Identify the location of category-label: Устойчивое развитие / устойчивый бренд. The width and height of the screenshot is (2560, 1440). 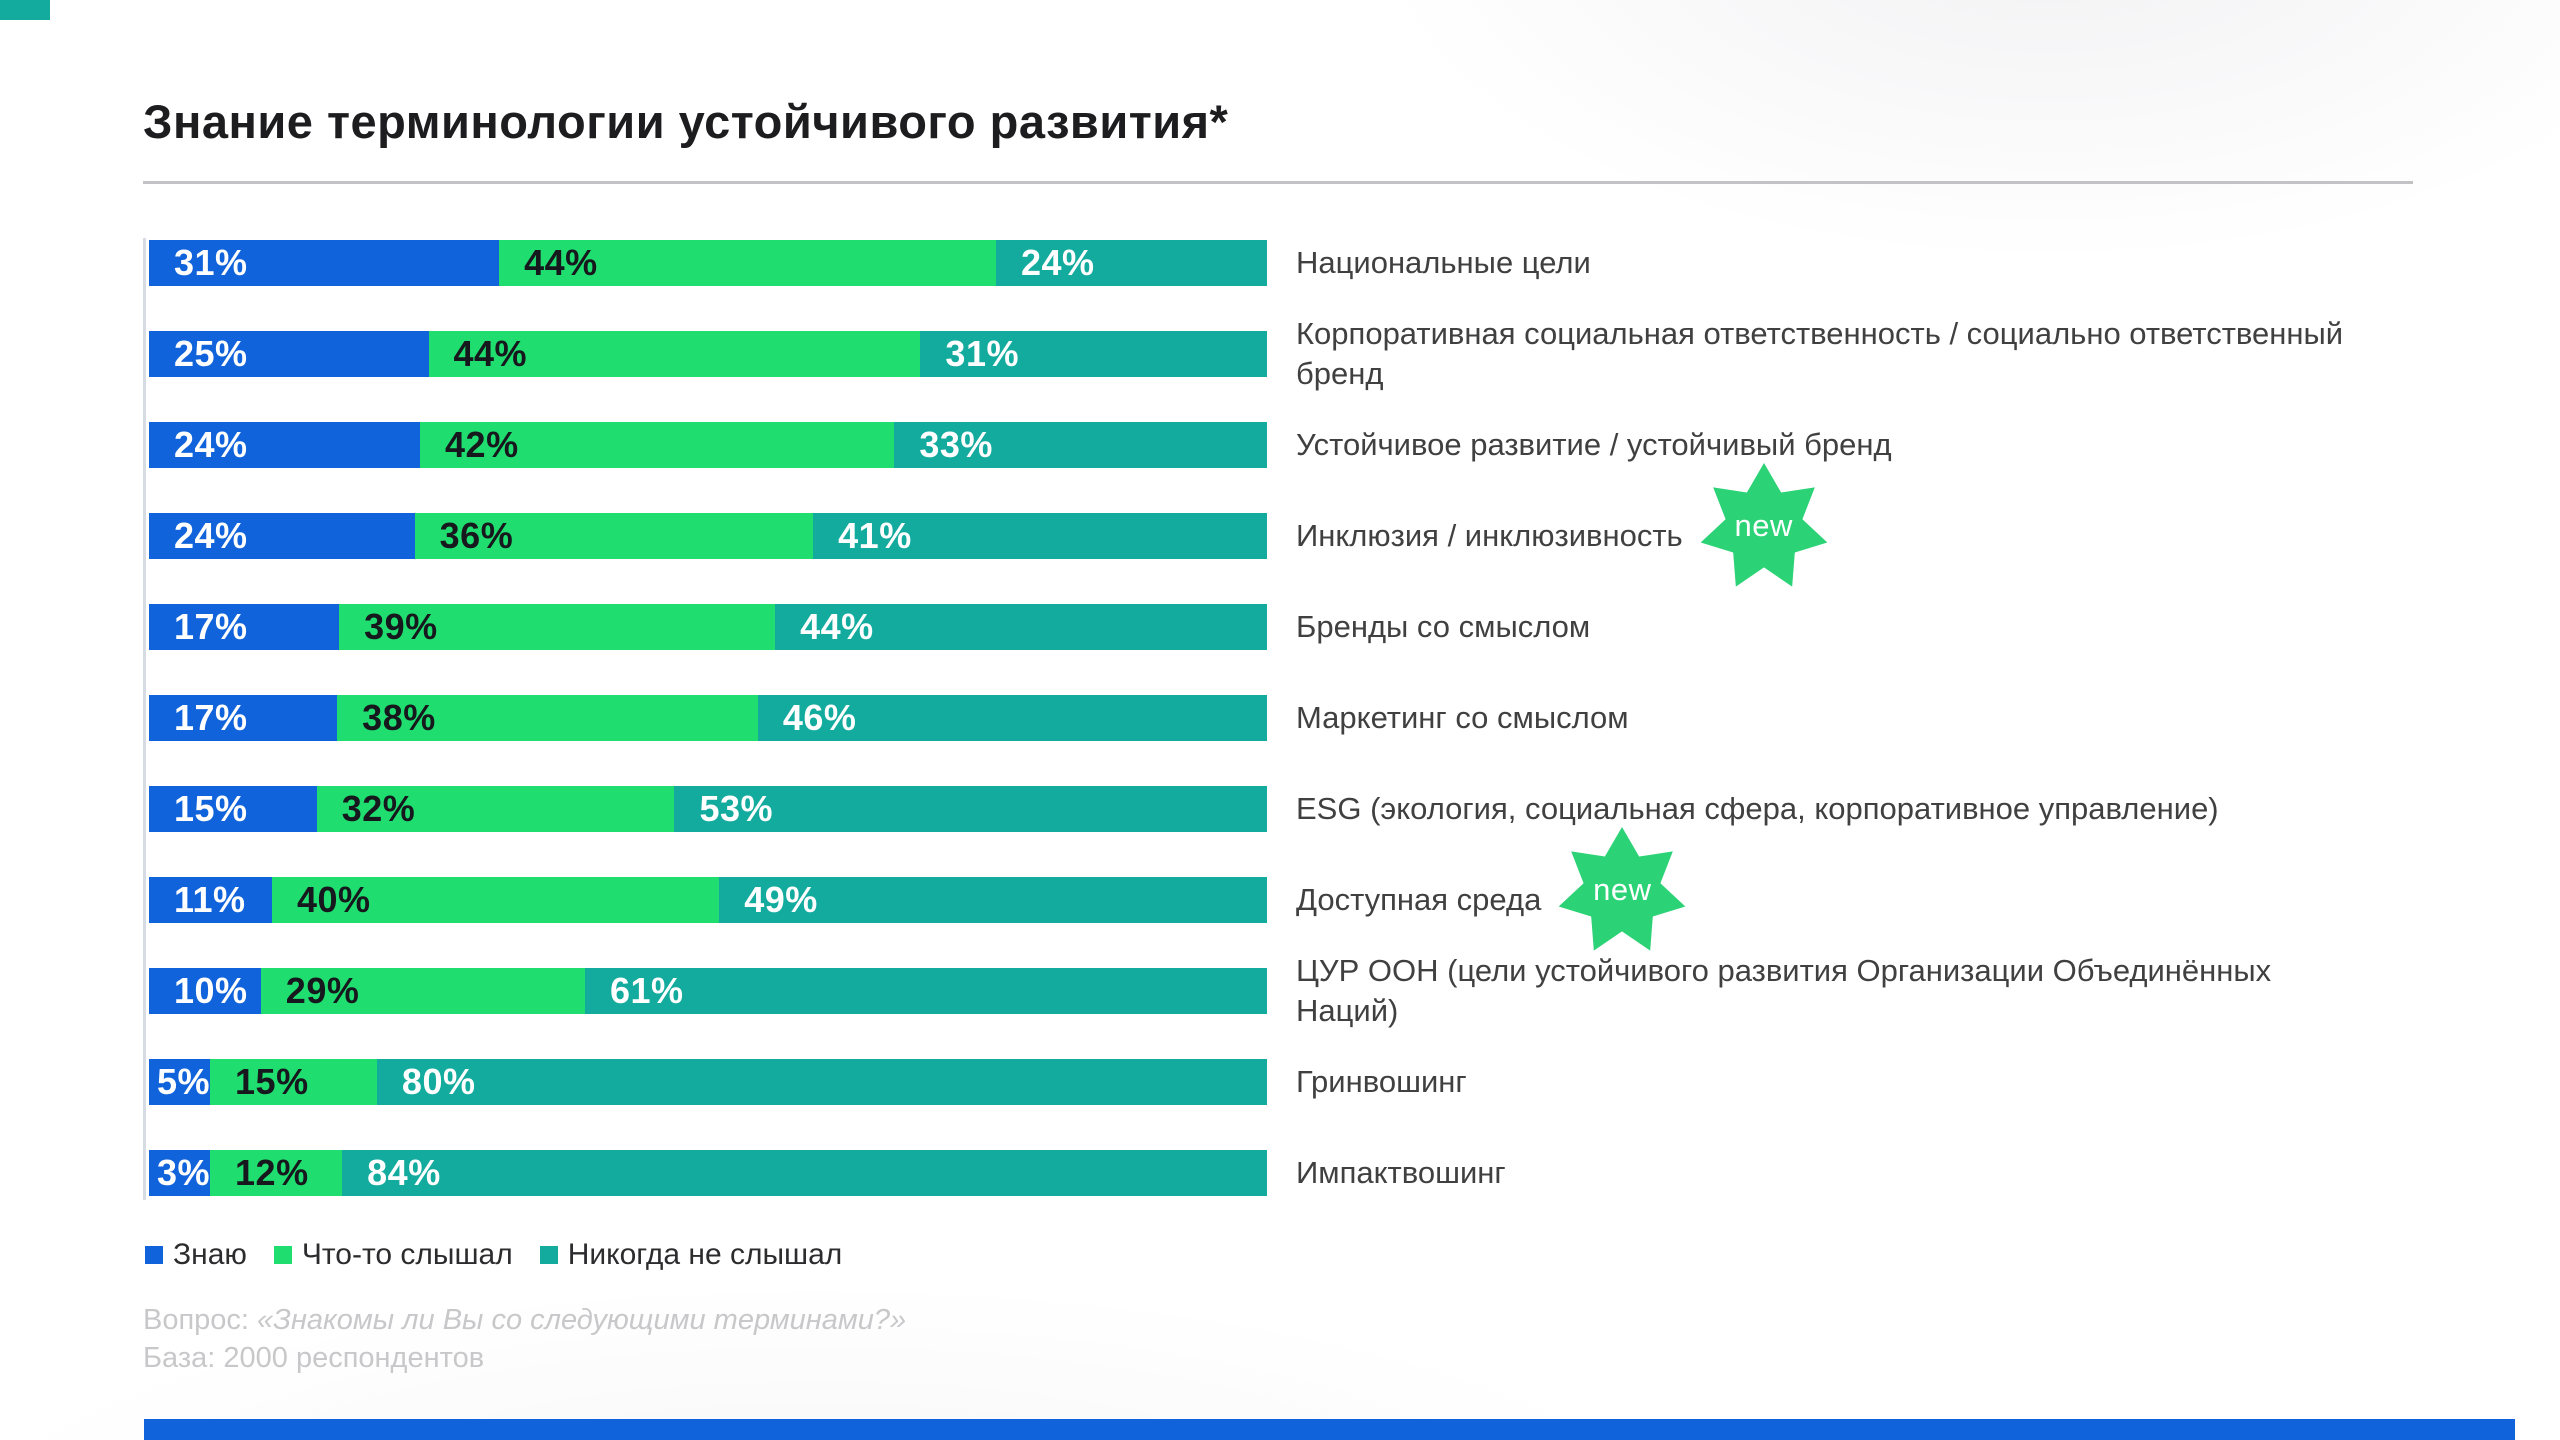
(1826, 445).